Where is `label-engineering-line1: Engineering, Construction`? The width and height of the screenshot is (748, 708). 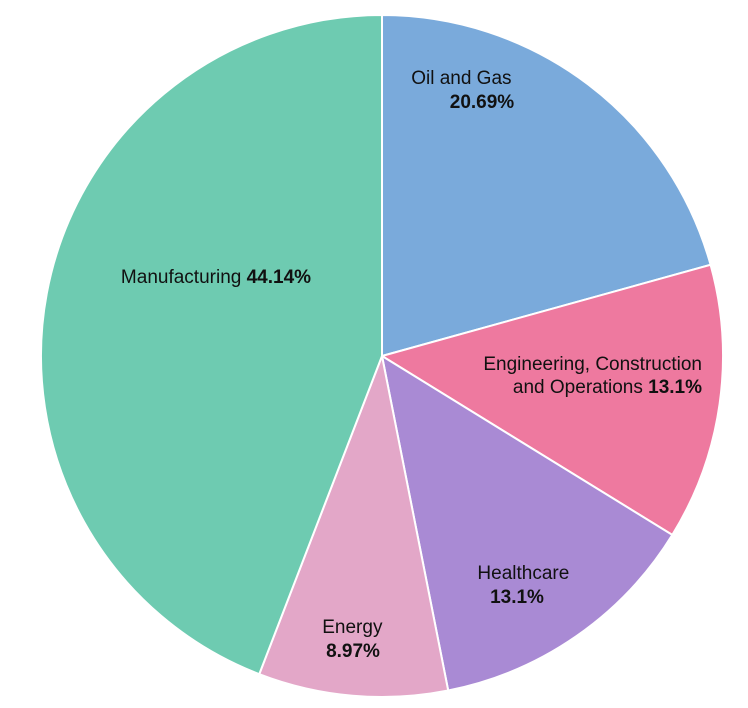
label-engineering-line1: Engineering, Construction is located at coordinates (592, 364).